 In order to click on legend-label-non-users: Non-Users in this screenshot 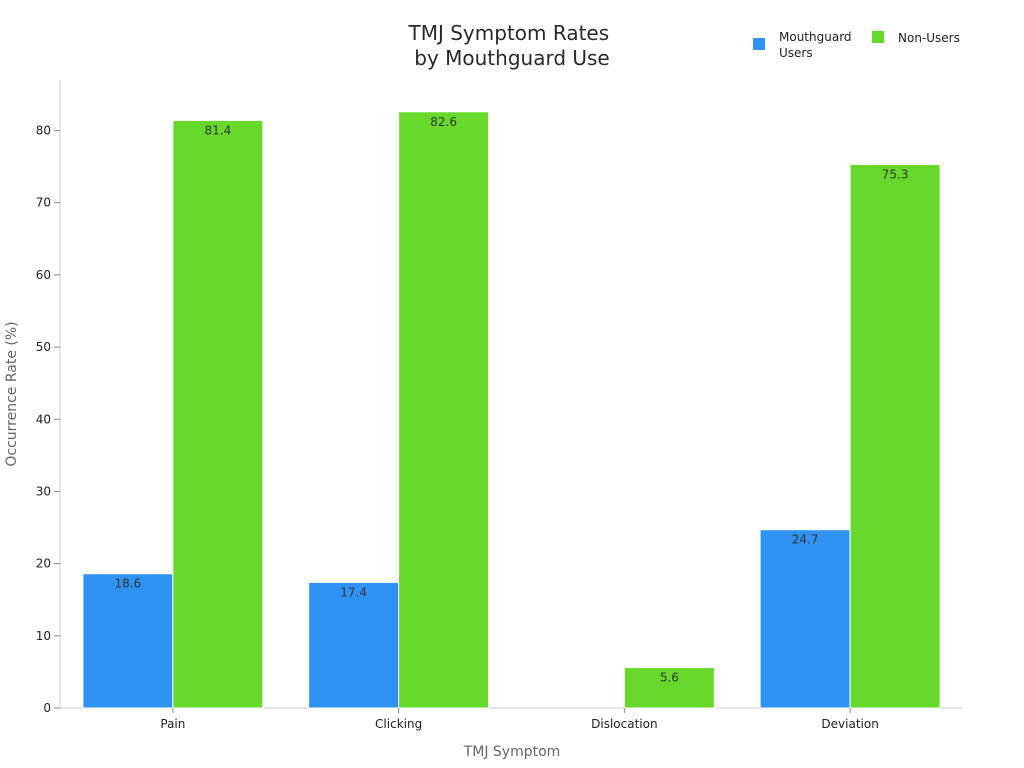, I will do `click(929, 38)`.